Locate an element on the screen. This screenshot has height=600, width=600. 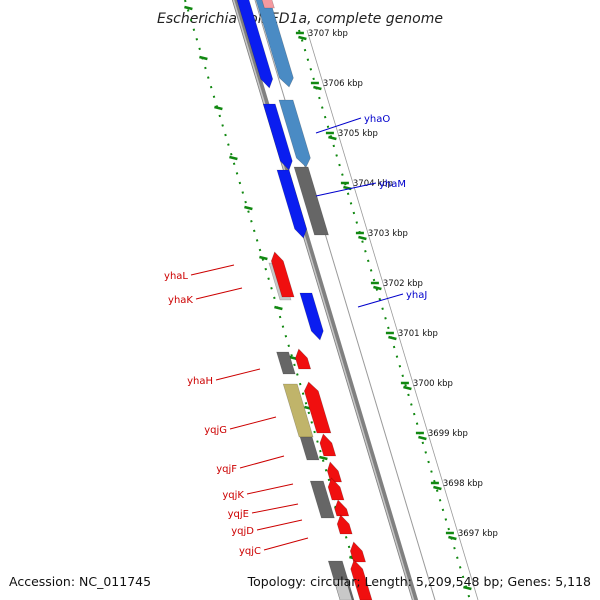
accession-label: Accession: NC_011745 is located at coordinates (80, 581).